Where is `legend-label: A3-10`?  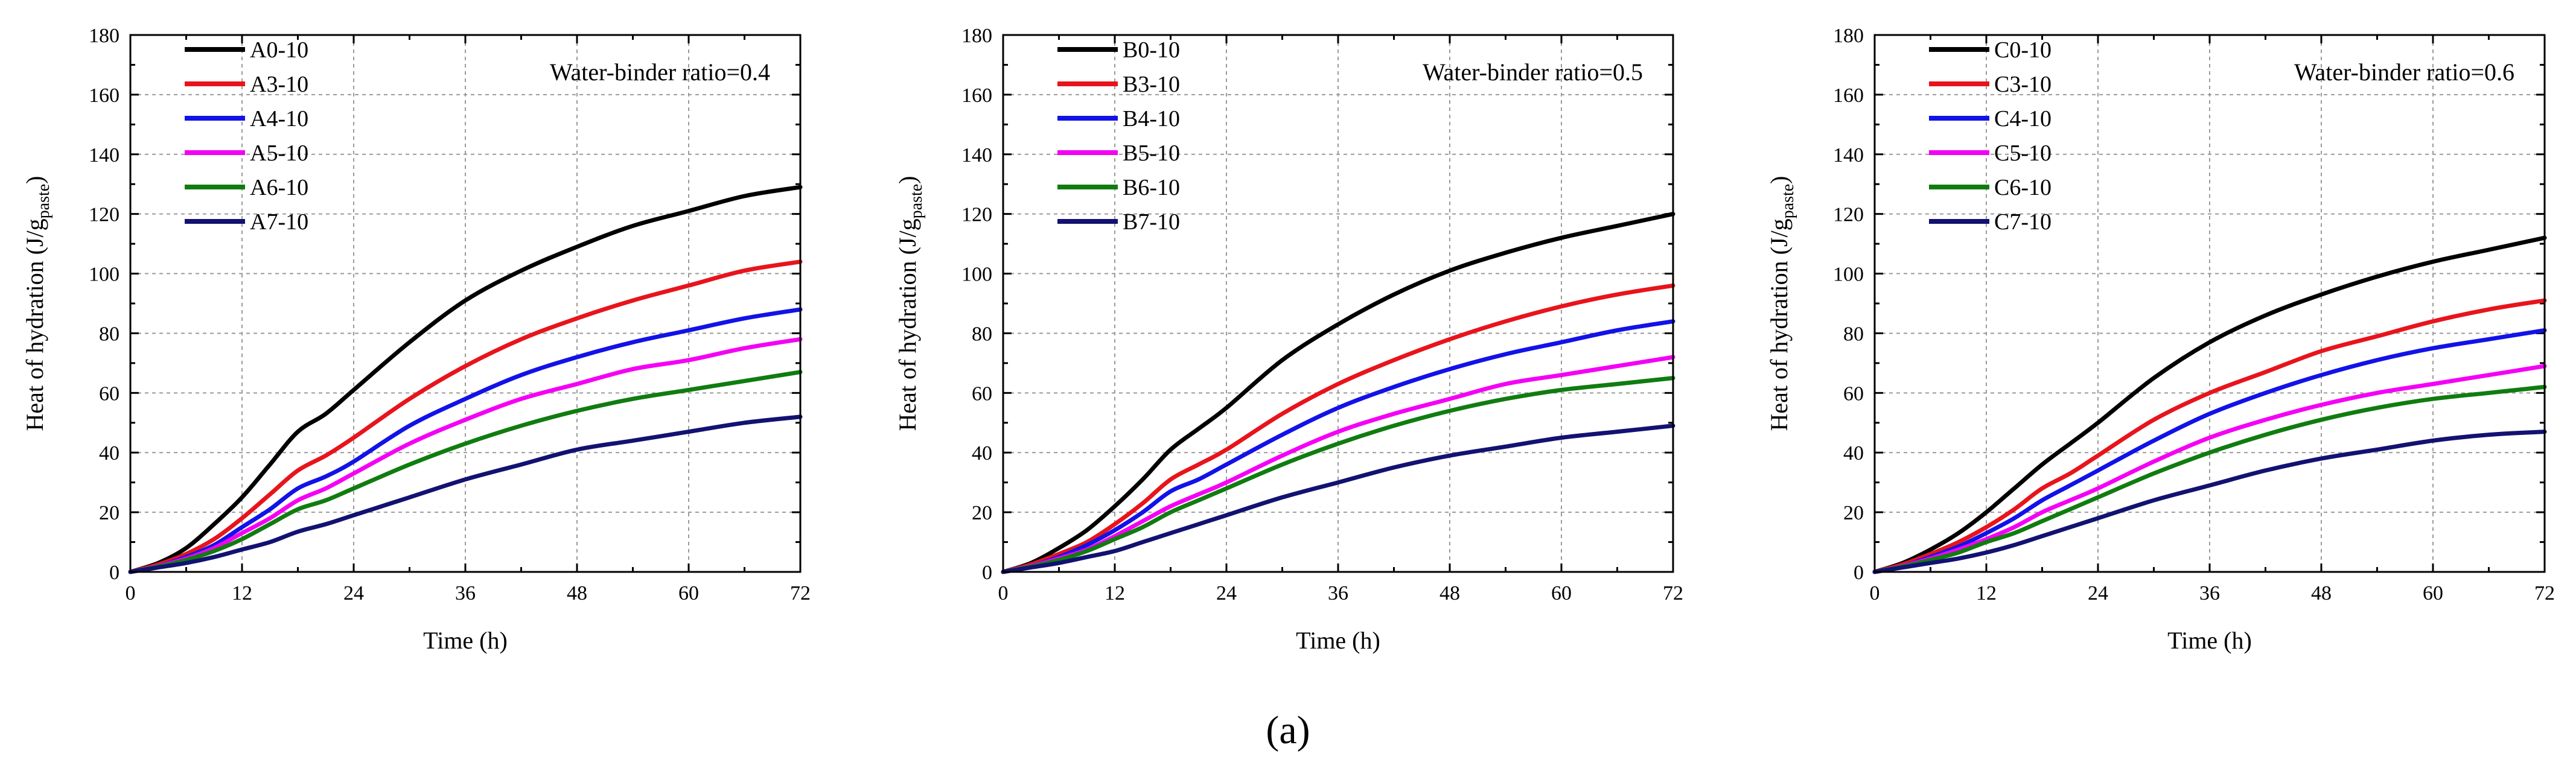
legend-label: A3-10 is located at coordinates (279, 84).